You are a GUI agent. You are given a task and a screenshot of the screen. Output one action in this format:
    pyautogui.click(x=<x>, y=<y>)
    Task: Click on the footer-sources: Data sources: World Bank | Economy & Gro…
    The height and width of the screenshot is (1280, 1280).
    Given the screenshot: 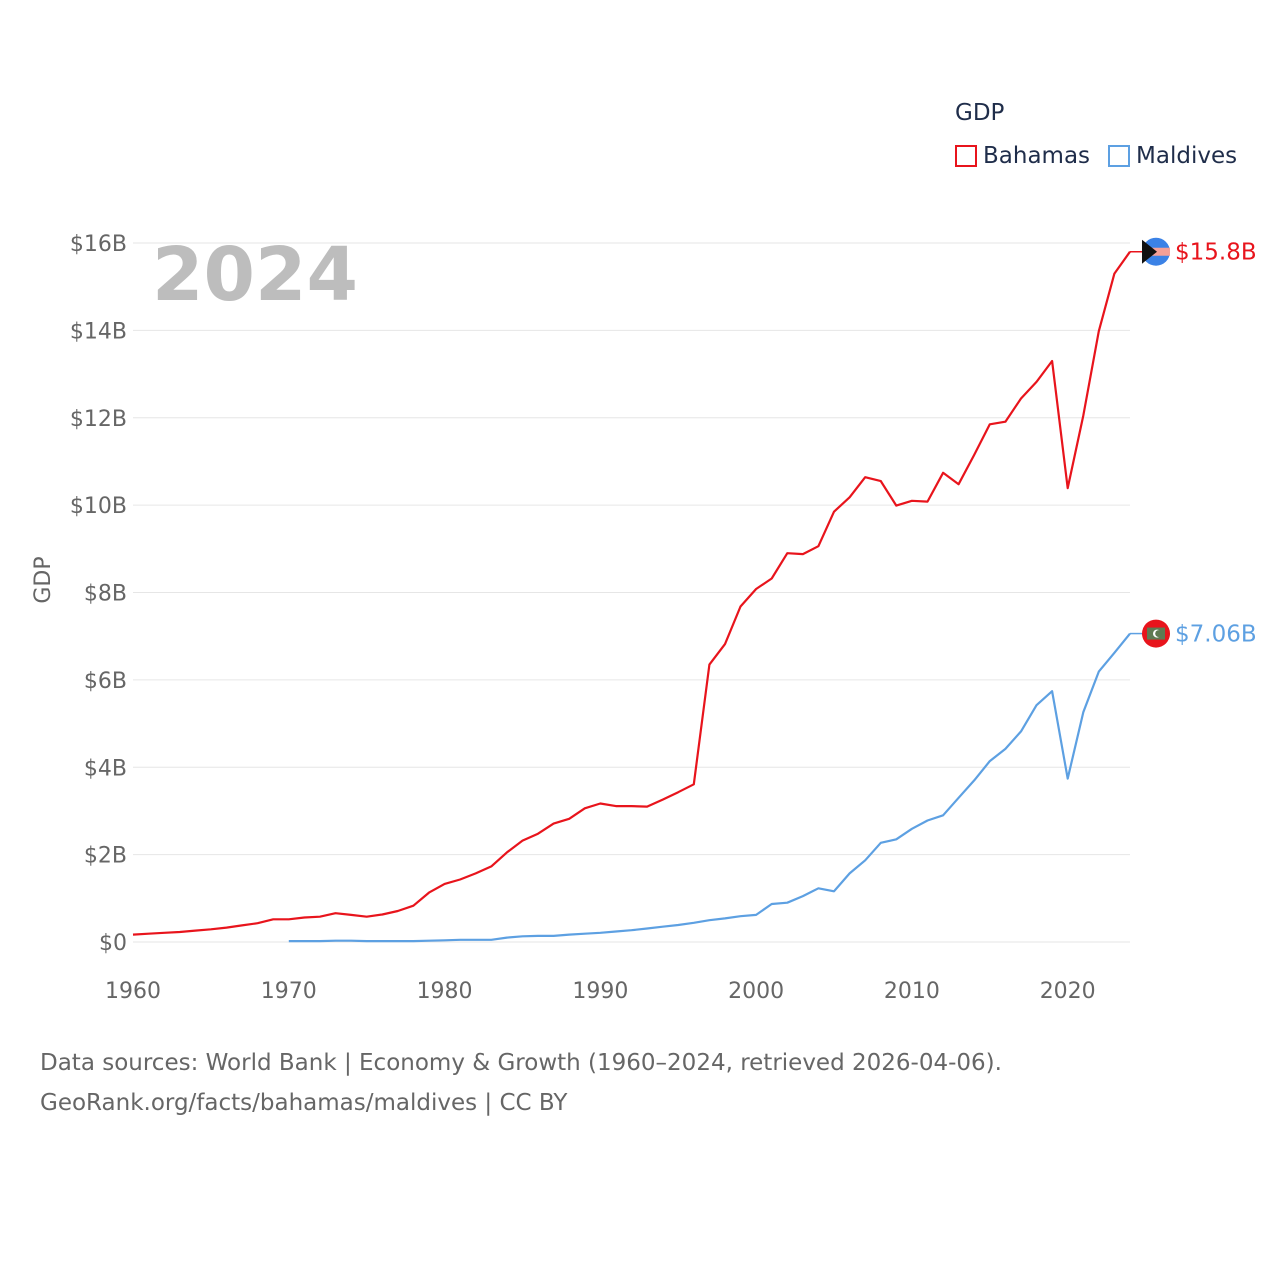 What is the action you would take?
    pyautogui.click(x=521, y=1063)
    